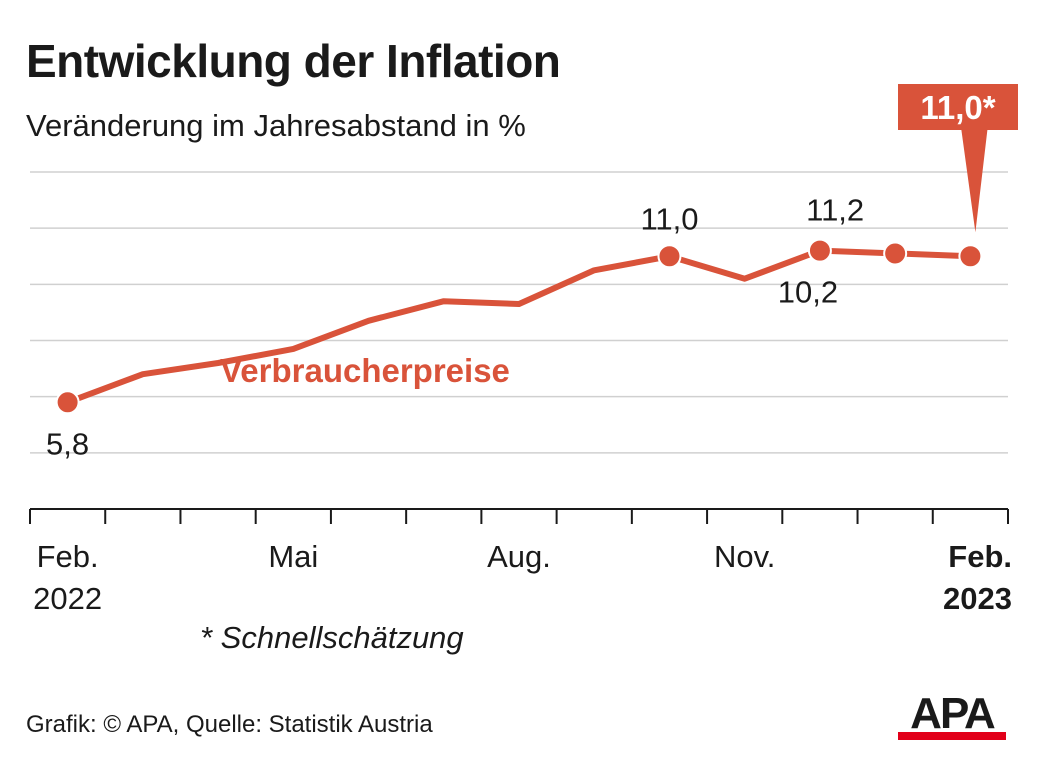 The height and width of the screenshot is (757, 1041). What do you see at coordinates (808, 292) in the screenshot?
I see `data-label: 10,2` at bounding box center [808, 292].